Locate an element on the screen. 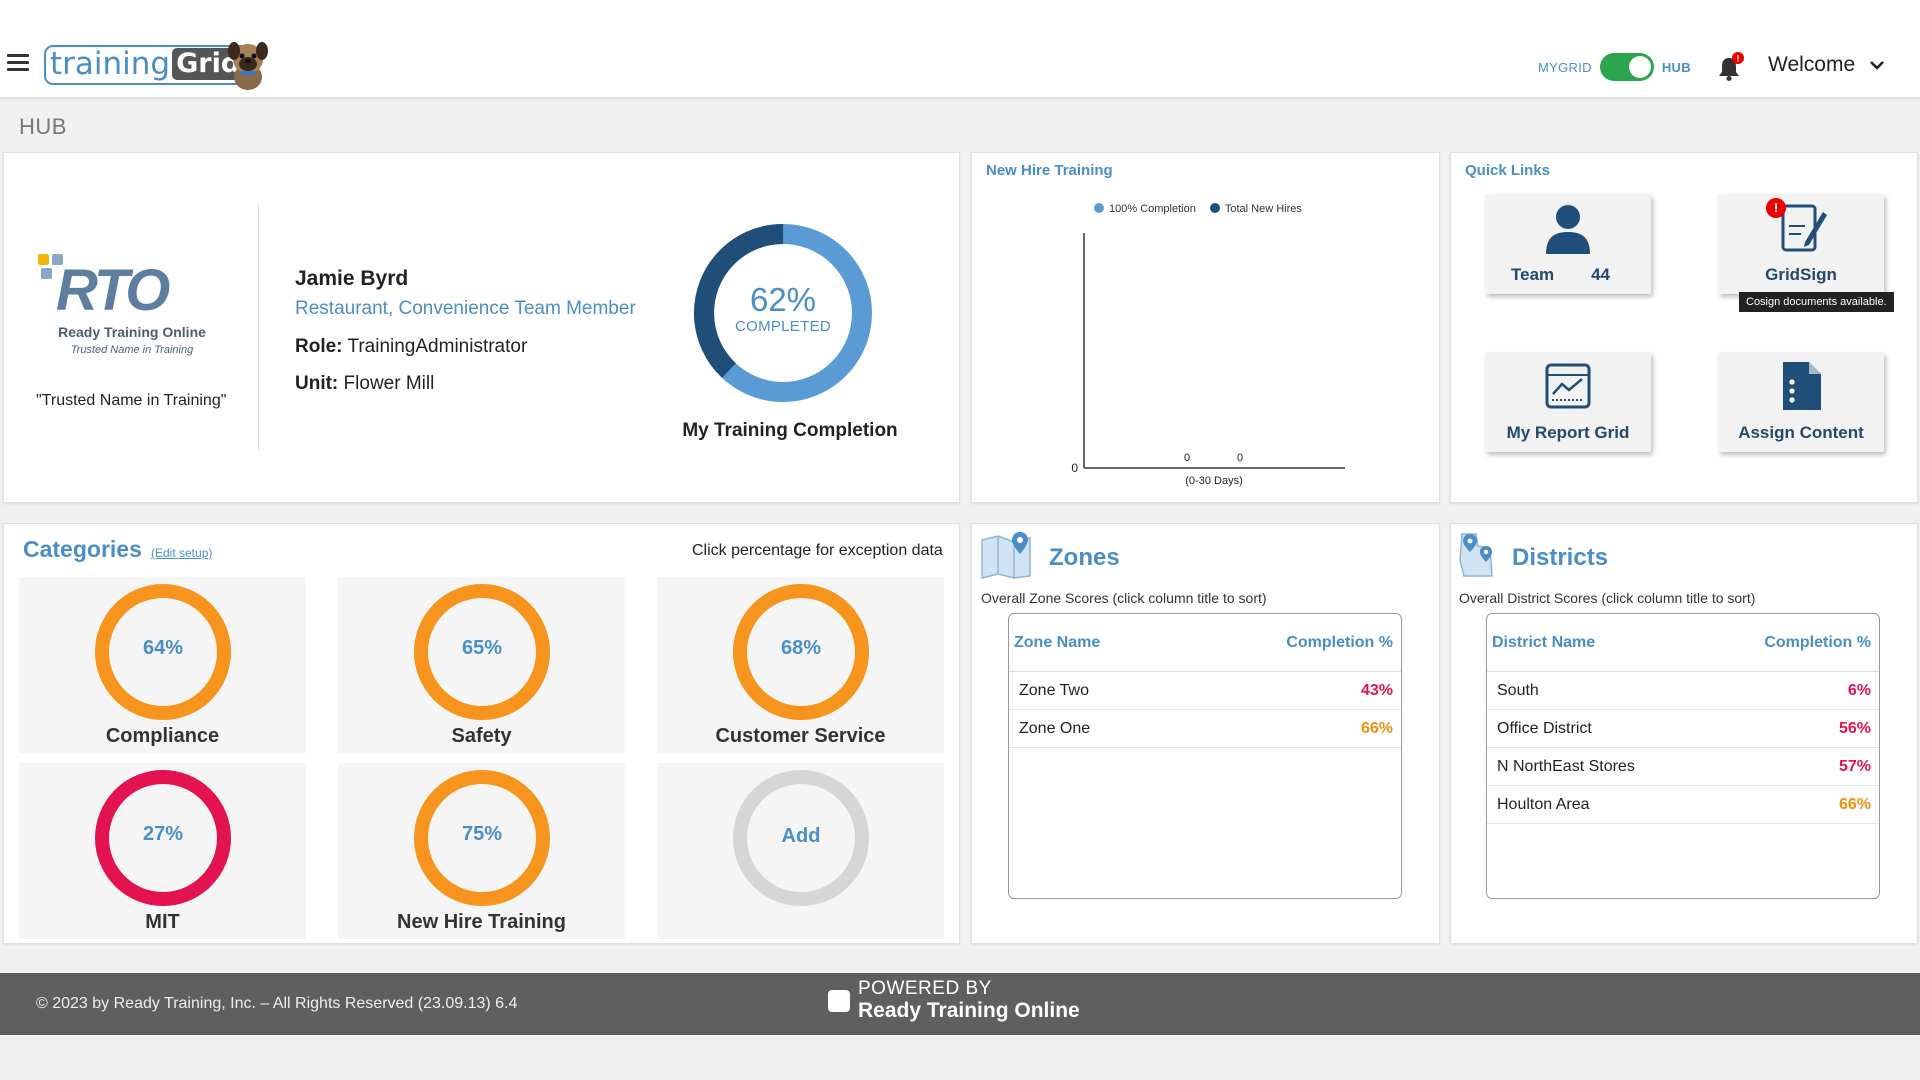 This screenshot has height=1080, width=1920. safety-name: Safety is located at coordinates (481, 736).